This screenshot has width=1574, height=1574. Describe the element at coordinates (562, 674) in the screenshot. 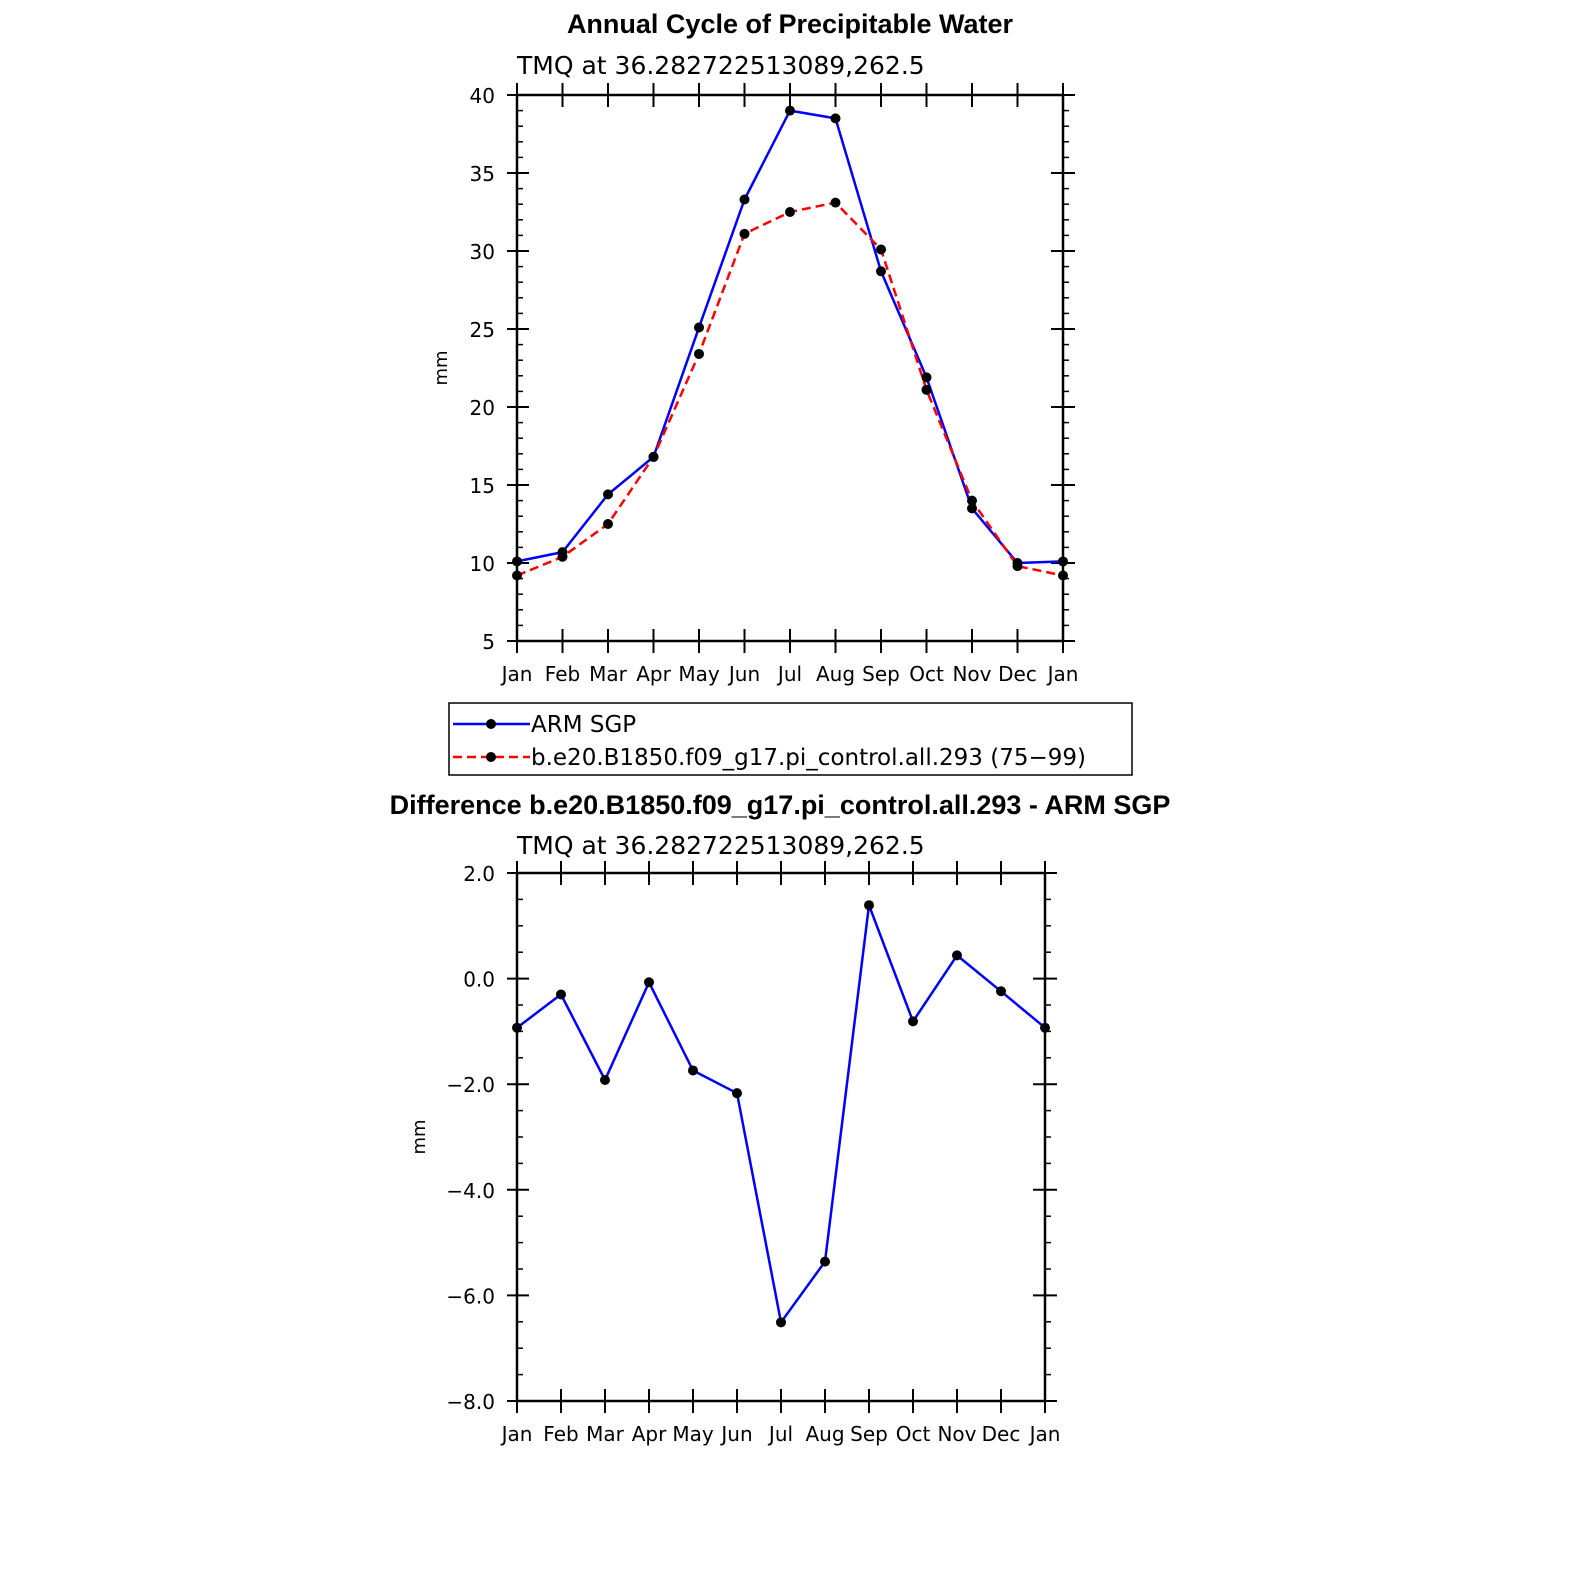

I see `chart1-x-tick-label: Feb` at that location.